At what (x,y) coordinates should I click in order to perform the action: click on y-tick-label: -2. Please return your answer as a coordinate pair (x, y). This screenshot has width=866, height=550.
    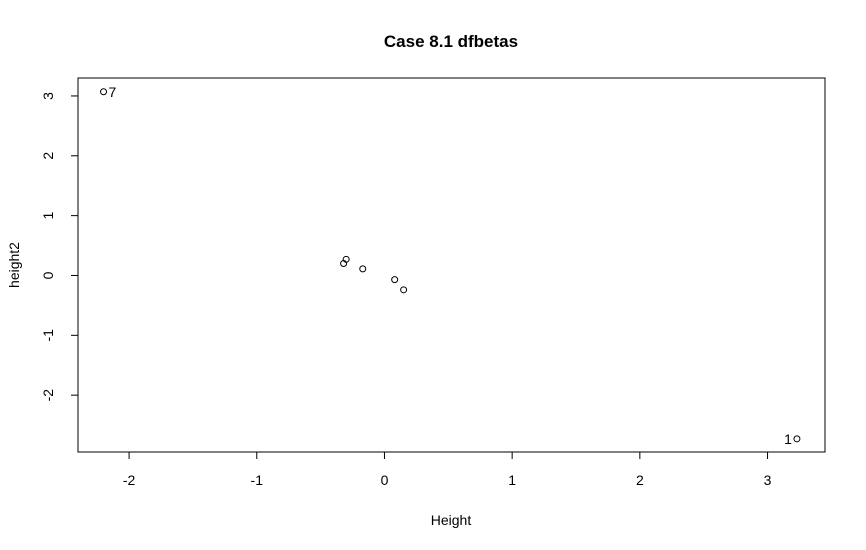
    Looking at the image, I should click on (48, 395).